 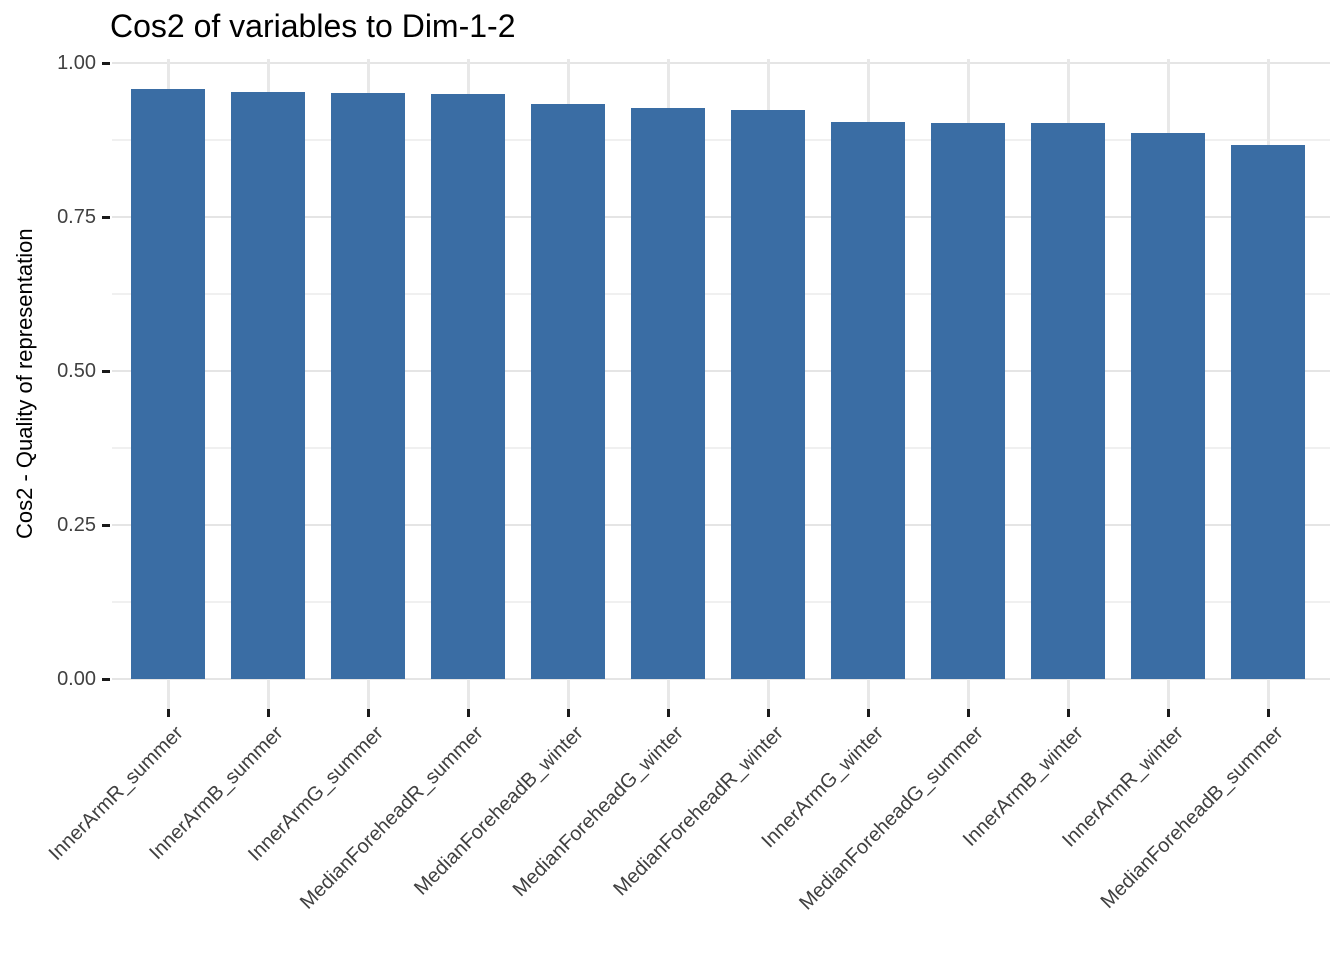 I want to click on x-tick-label: MedianForeheadR_summer, so click(x=391, y=818).